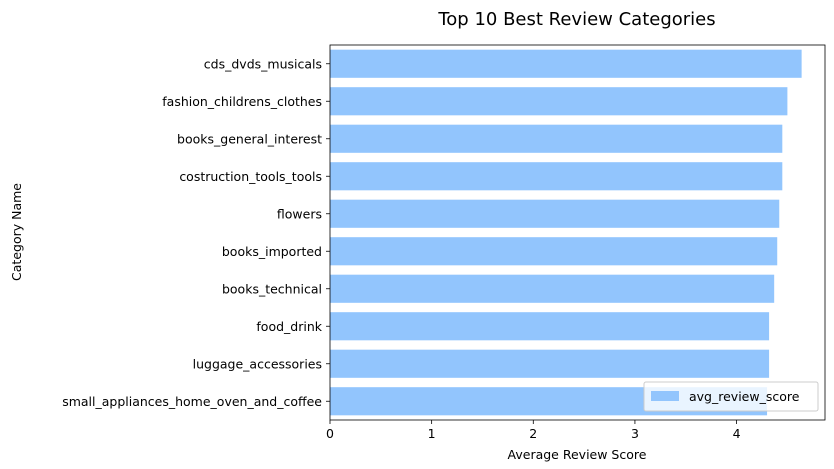 The image size is (834, 469). Describe the element at coordinates (556, 138) in the screenshot. I see `bar-books_general_interest` at that location.